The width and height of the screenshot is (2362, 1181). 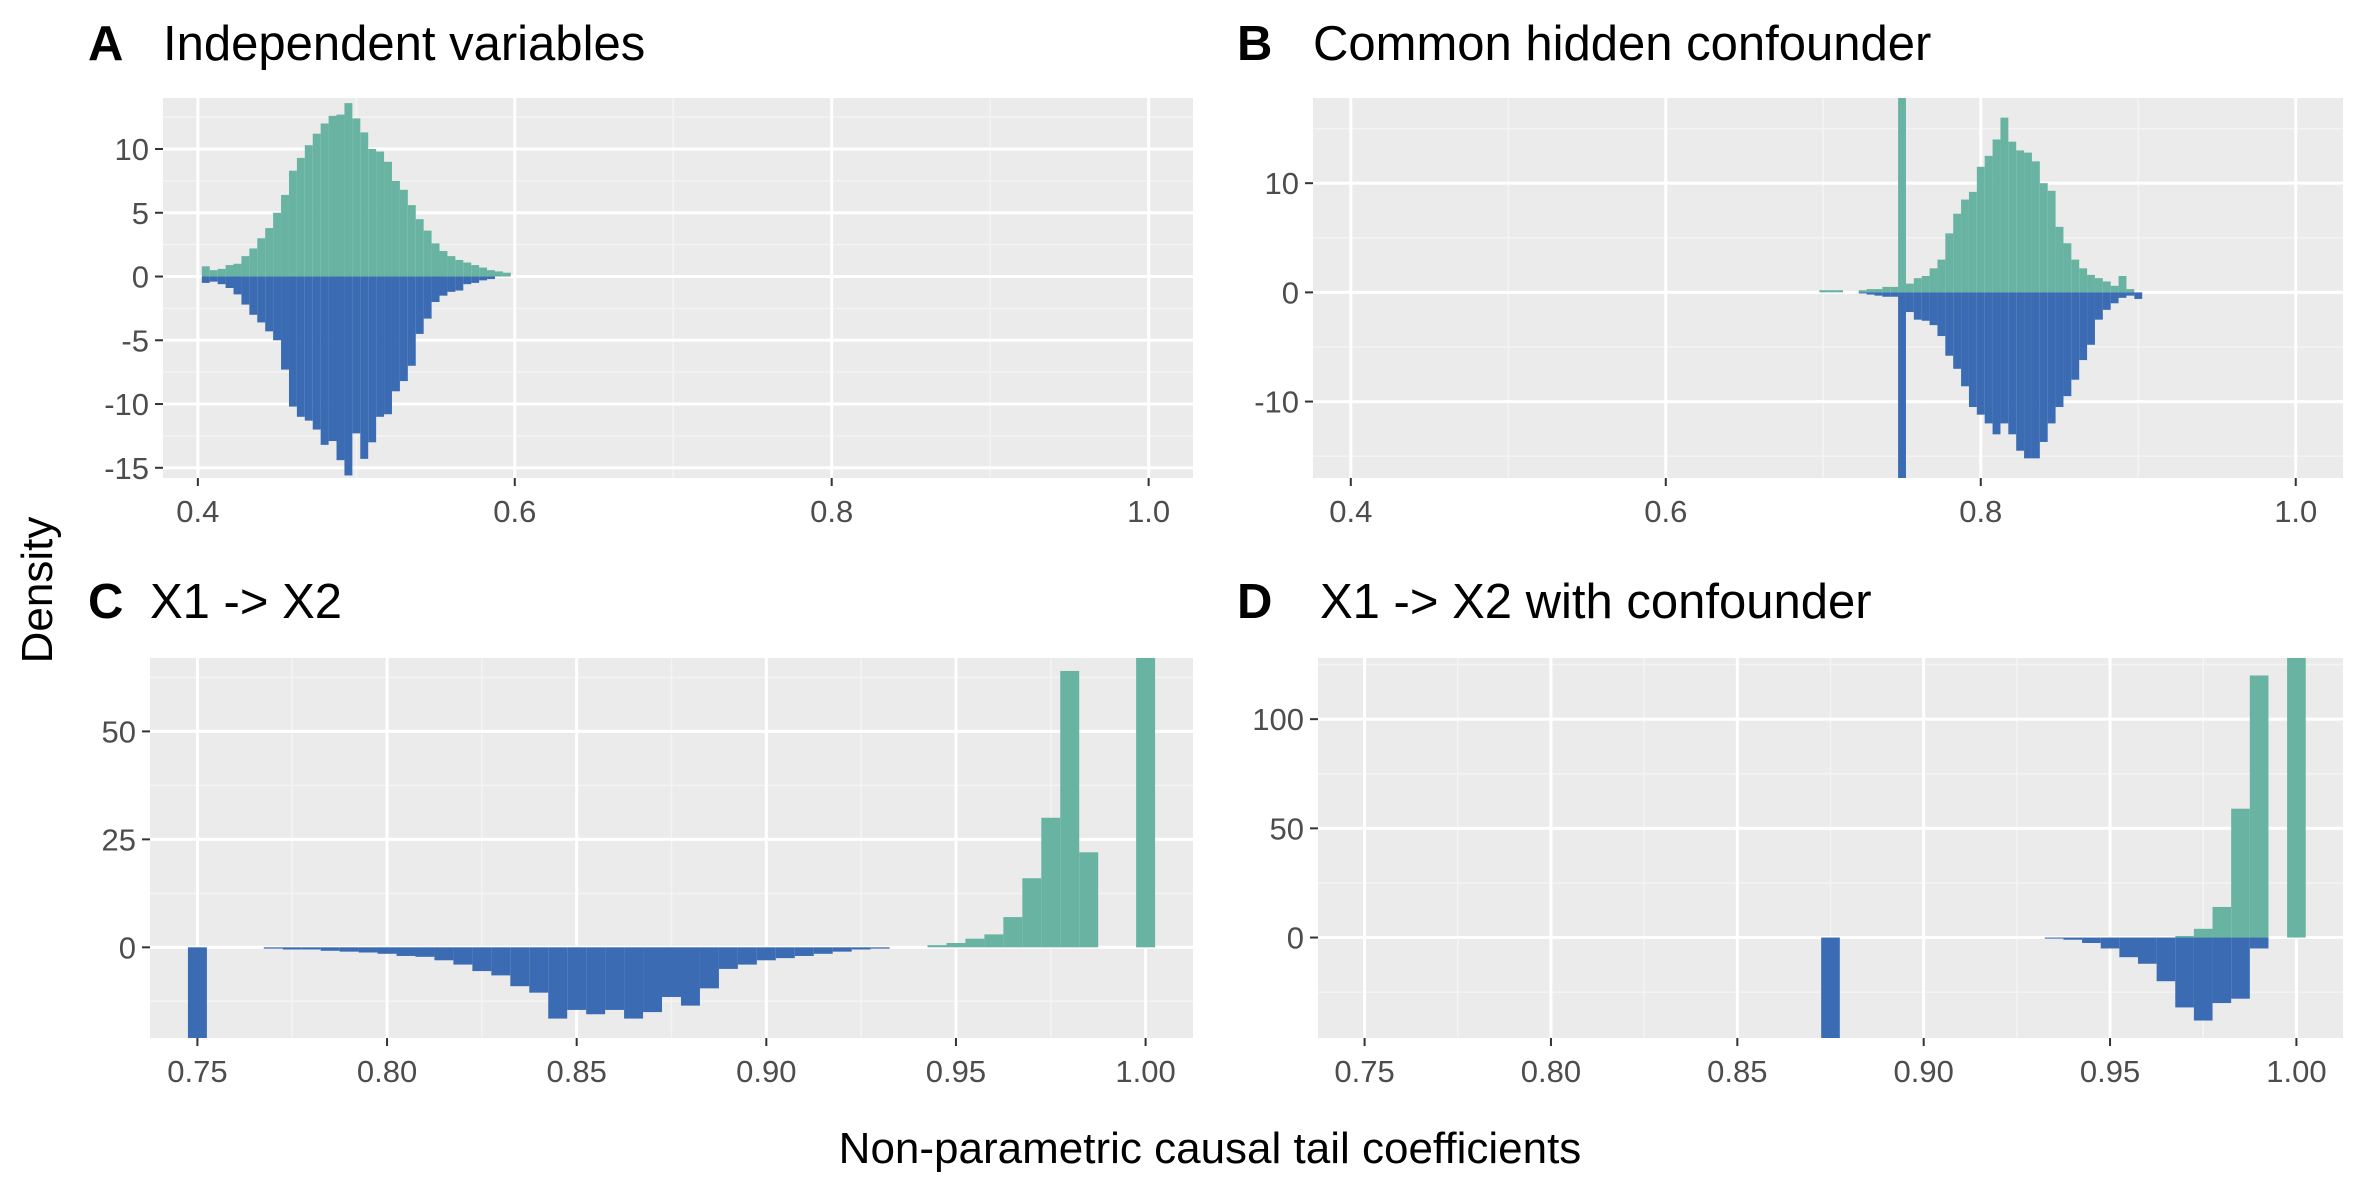 What do you see at coordinates (831, 511) in the screenshot?
I see `x-tick-label: 0.8` at bounding box center [831, 511].